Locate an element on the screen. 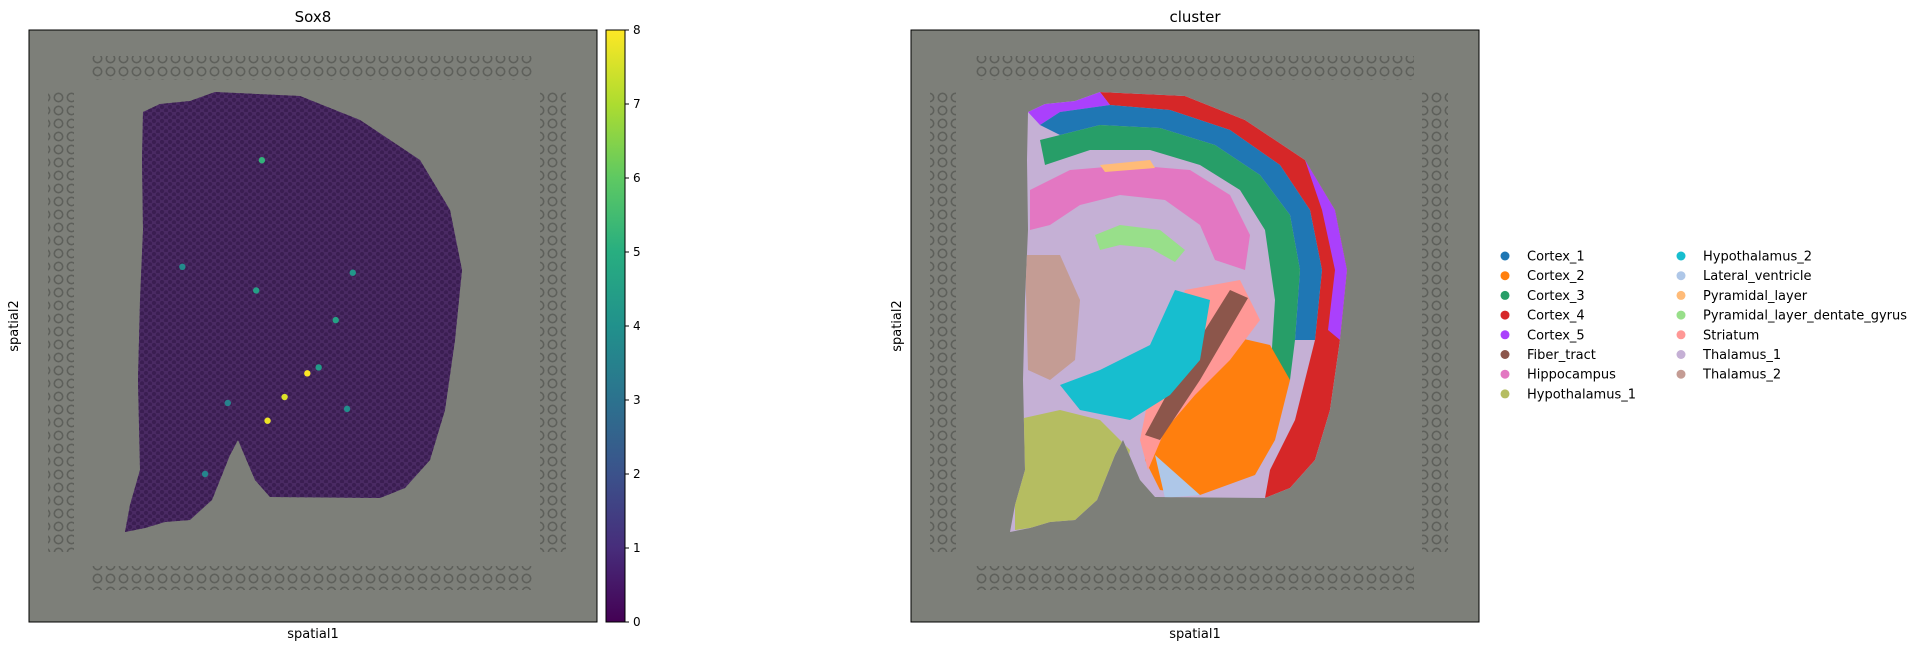 This screenshot has width=1929, height=648. colorbar: 0 1 2 3 4 5 6 7 8 is located at coordinates (623, 326).